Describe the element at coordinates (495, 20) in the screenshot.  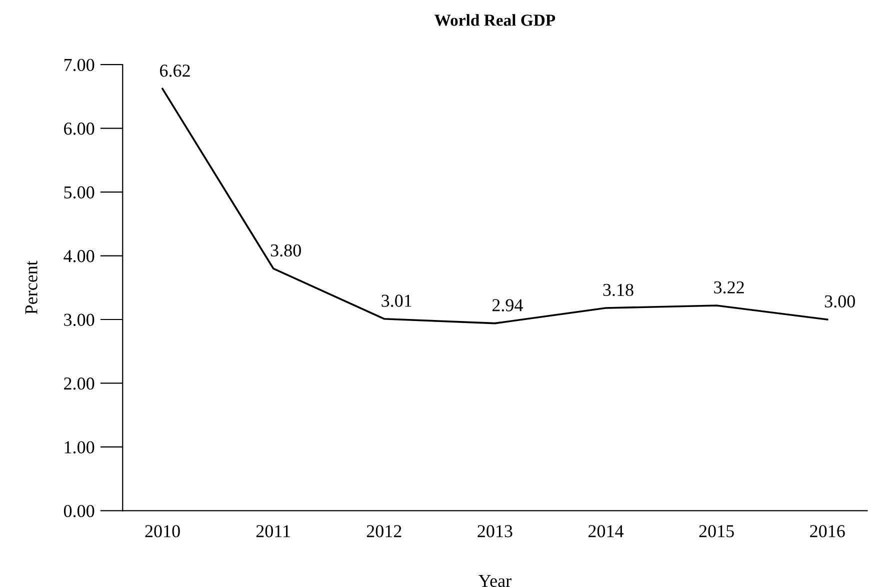
I see `chart-title: World Real GDP` at that location.